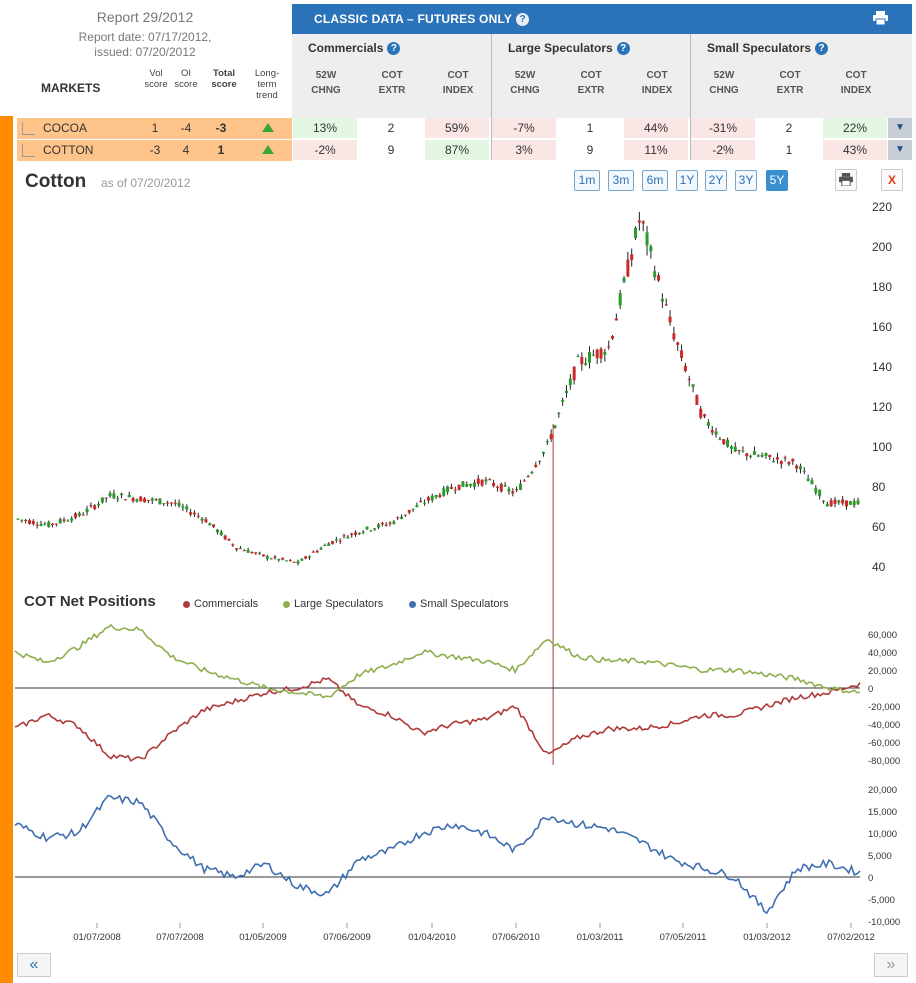  What do you see at coordinates (590, 150) in the screenshot?
I see `metric-cell: 9` at bounding box center [590, 150].